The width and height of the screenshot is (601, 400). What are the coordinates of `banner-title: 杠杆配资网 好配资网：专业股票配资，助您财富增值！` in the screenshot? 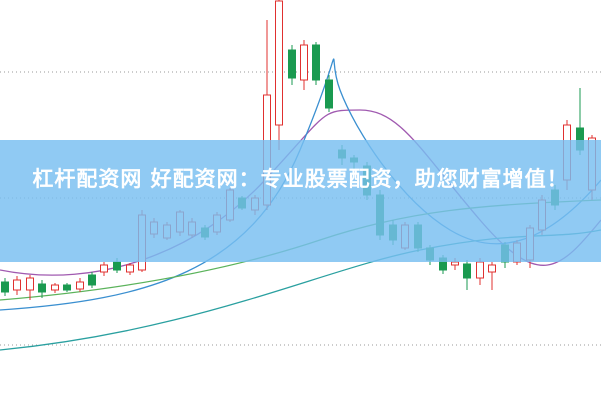 It's located at (300, 179).